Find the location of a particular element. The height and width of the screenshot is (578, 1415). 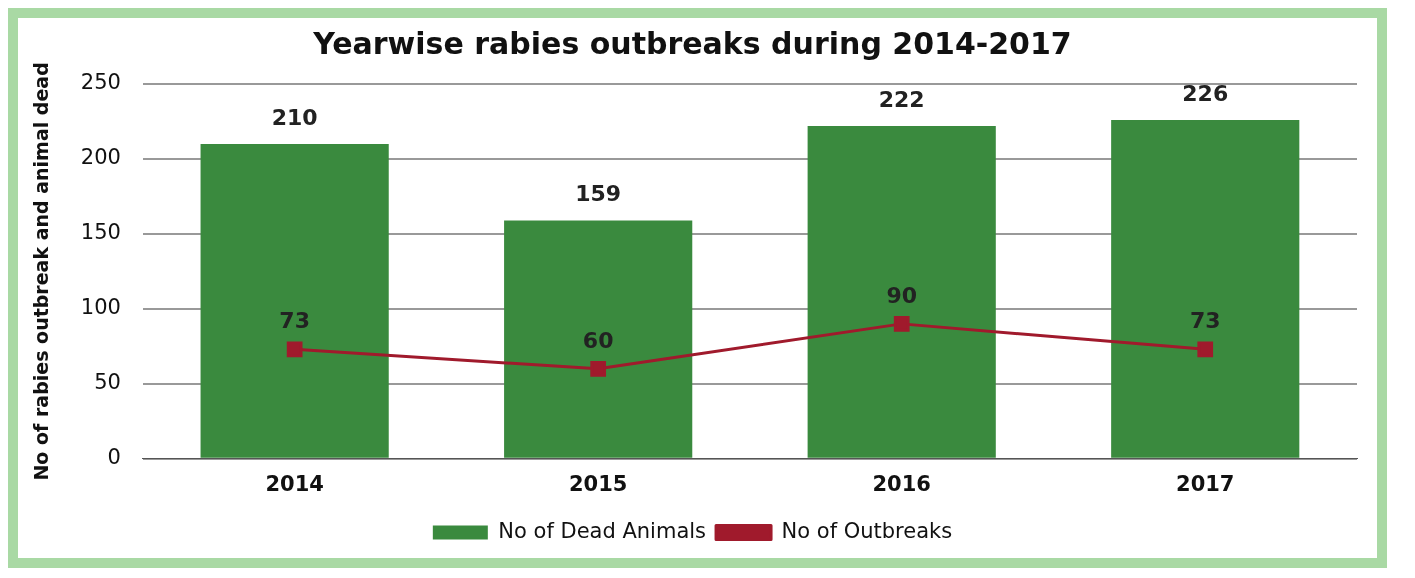

data-label: 210 is located at coordinates (294, 117).